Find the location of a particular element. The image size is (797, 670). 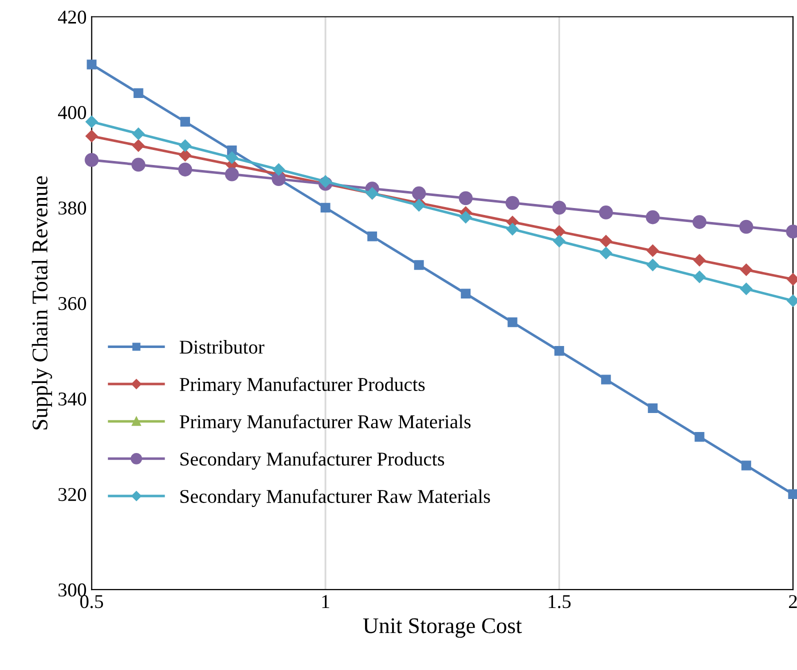

legend-label: Primary Manufacturer Products is located at coordinates (302, 386).